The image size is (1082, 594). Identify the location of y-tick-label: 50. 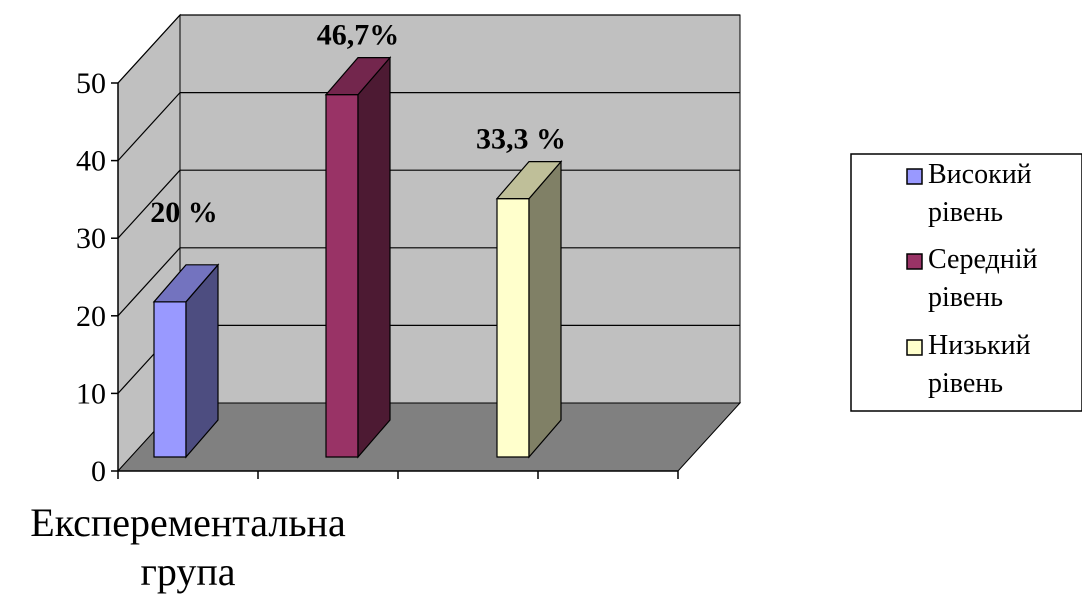
(91, 83).